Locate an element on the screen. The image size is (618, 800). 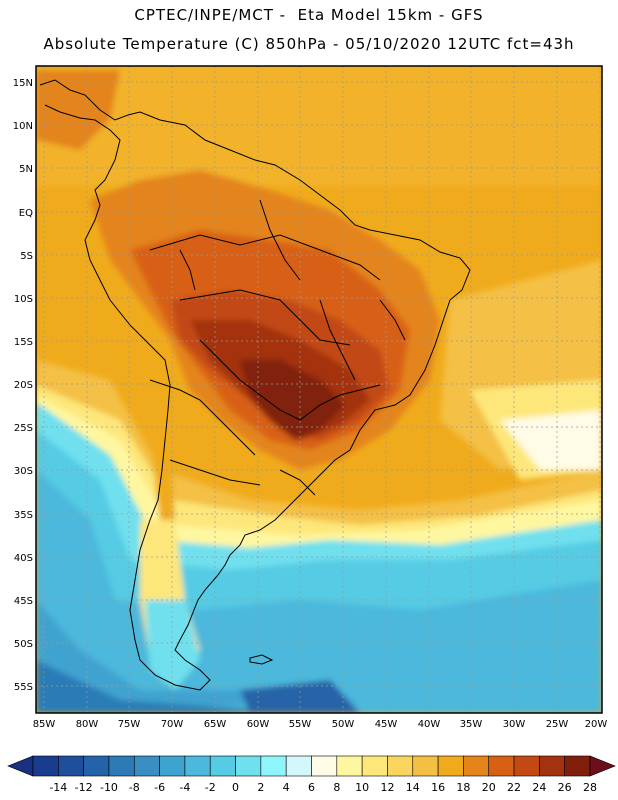
lon-label: 55W is located at coordinates (300, 724).